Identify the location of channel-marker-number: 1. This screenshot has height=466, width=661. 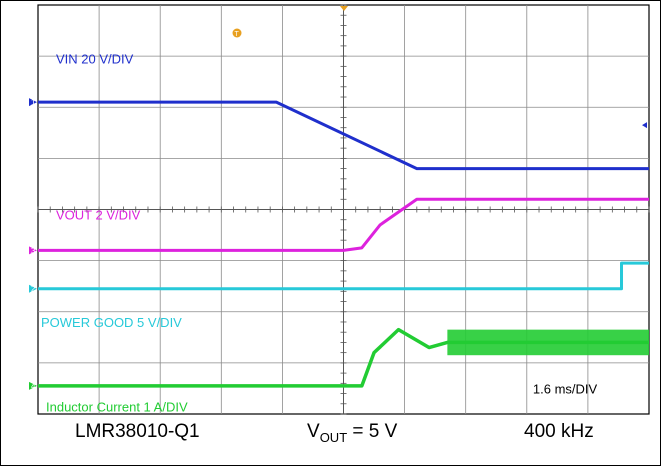
(33, 102).